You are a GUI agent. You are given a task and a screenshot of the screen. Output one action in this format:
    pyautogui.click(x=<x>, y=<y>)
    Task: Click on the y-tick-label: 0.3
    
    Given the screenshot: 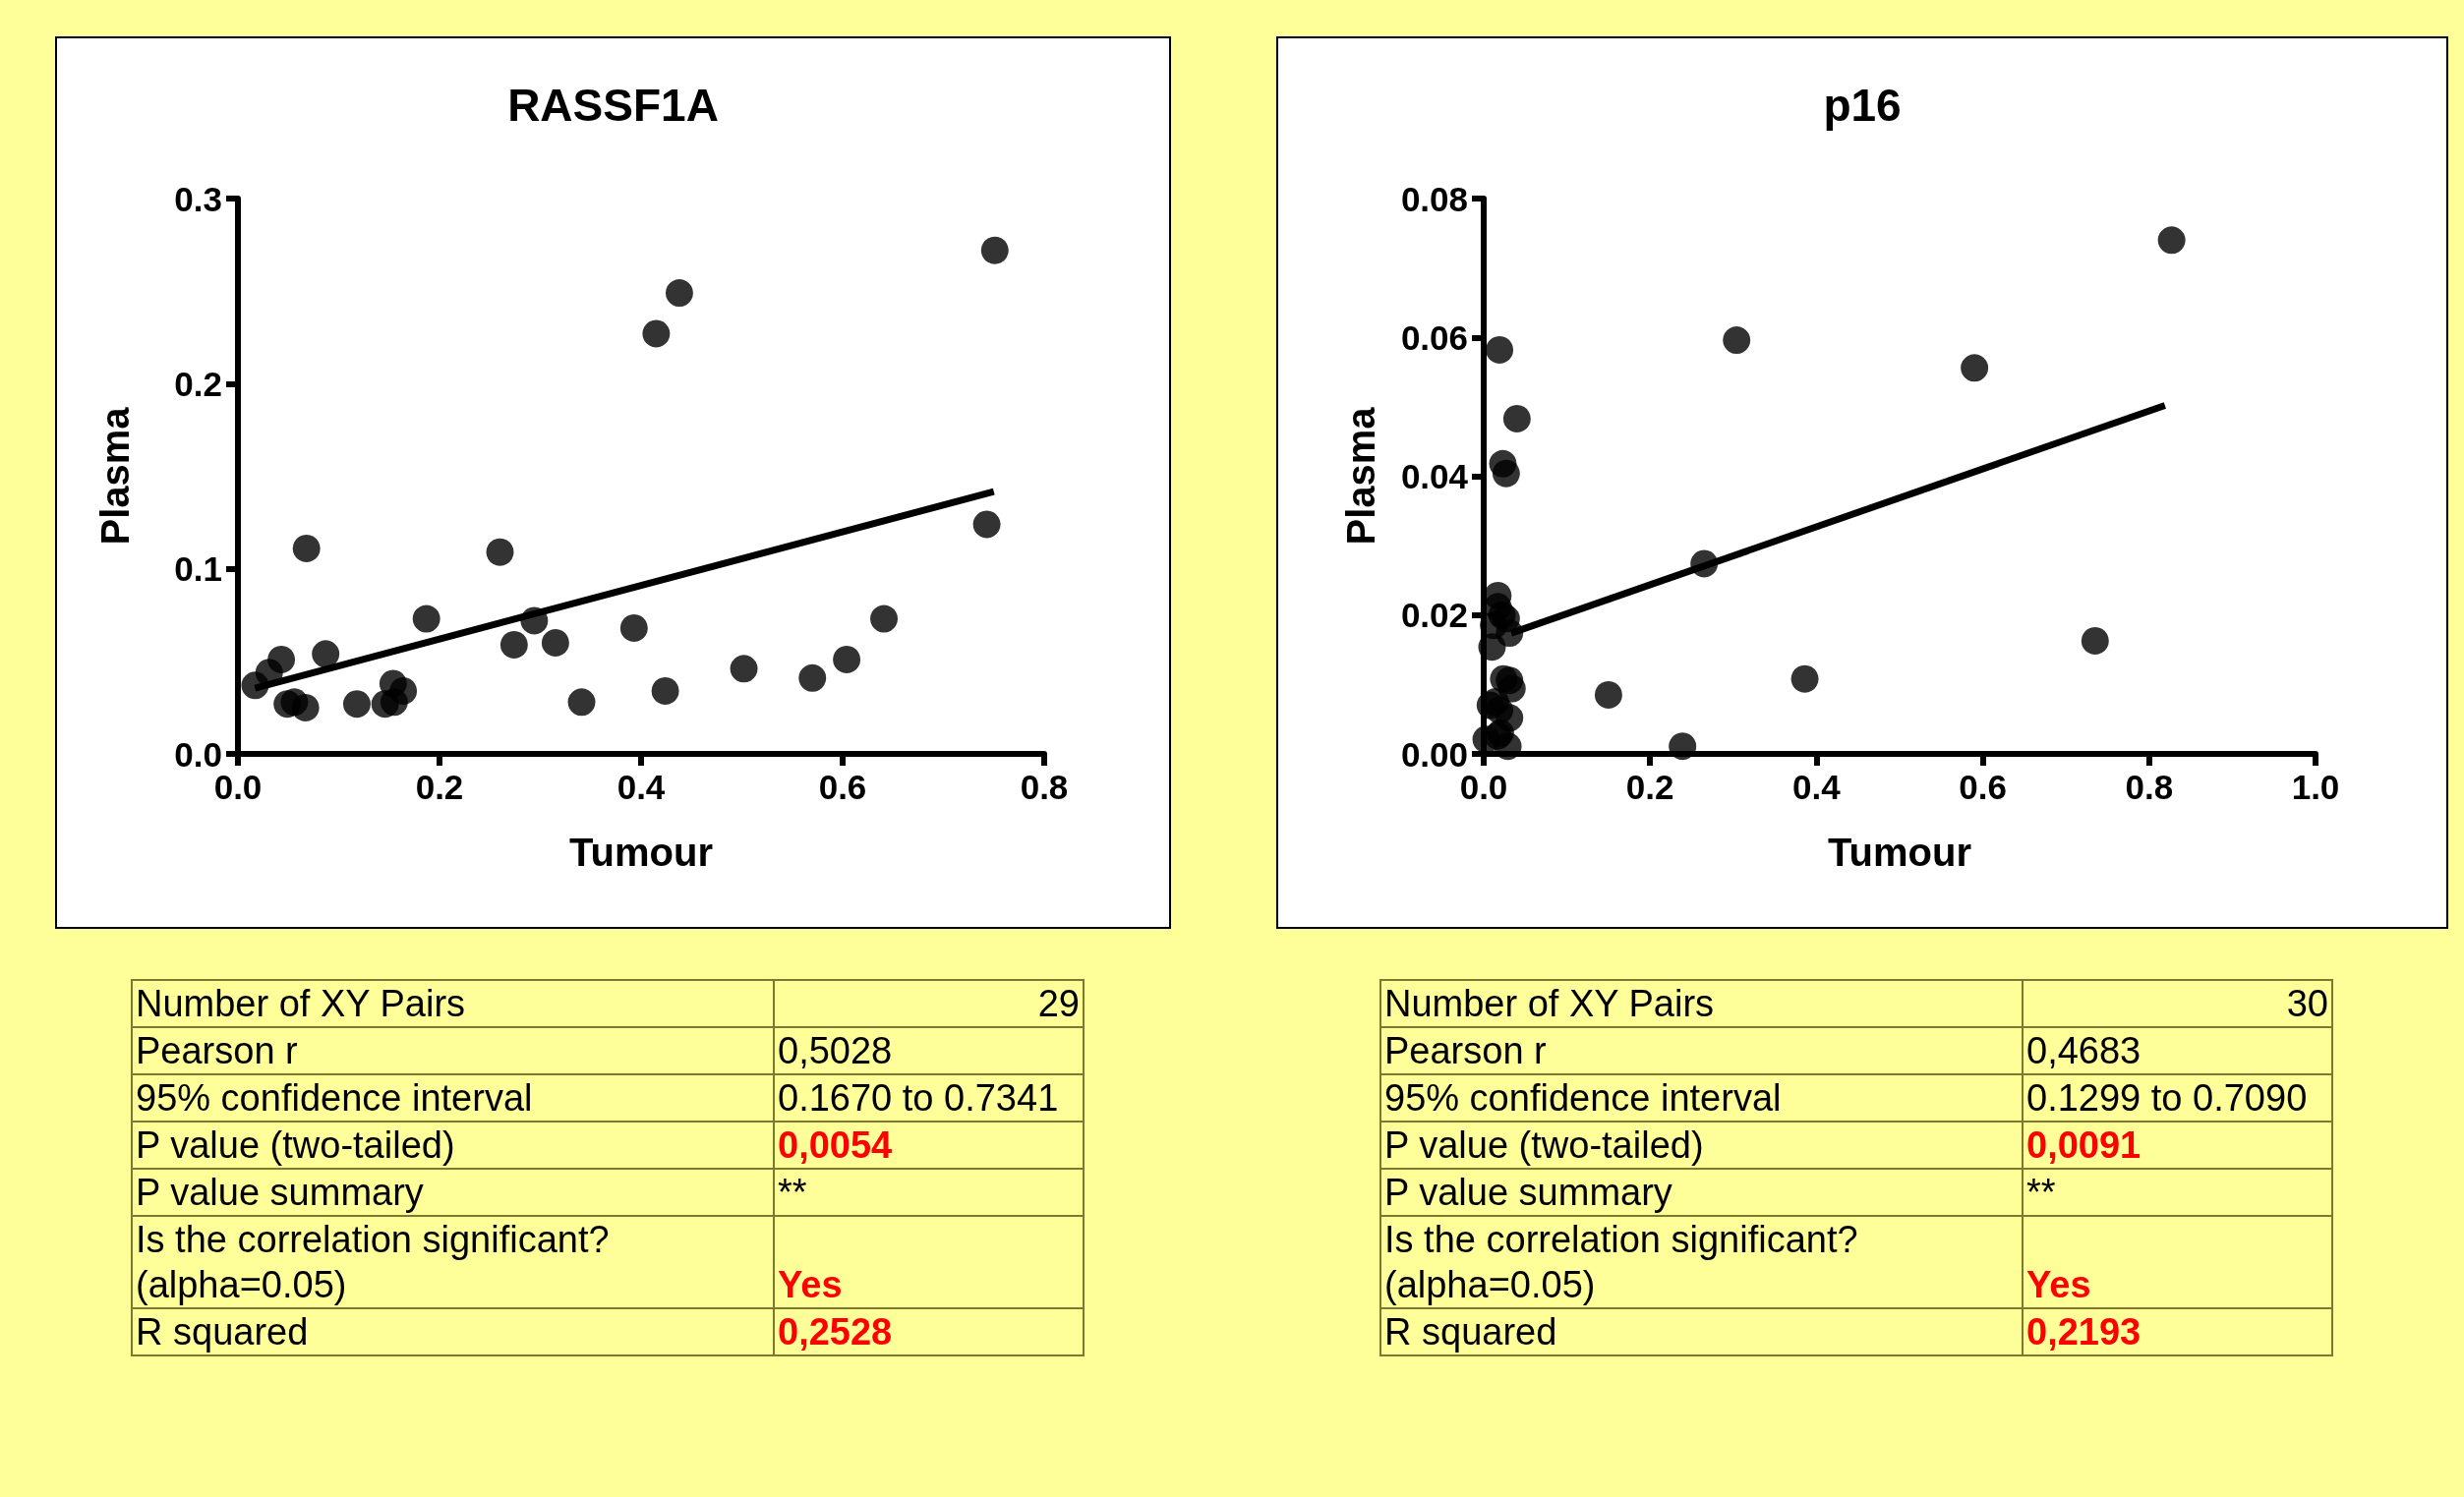 What is the action you would take?
    pyautogui.click(x=198, y=199)
    